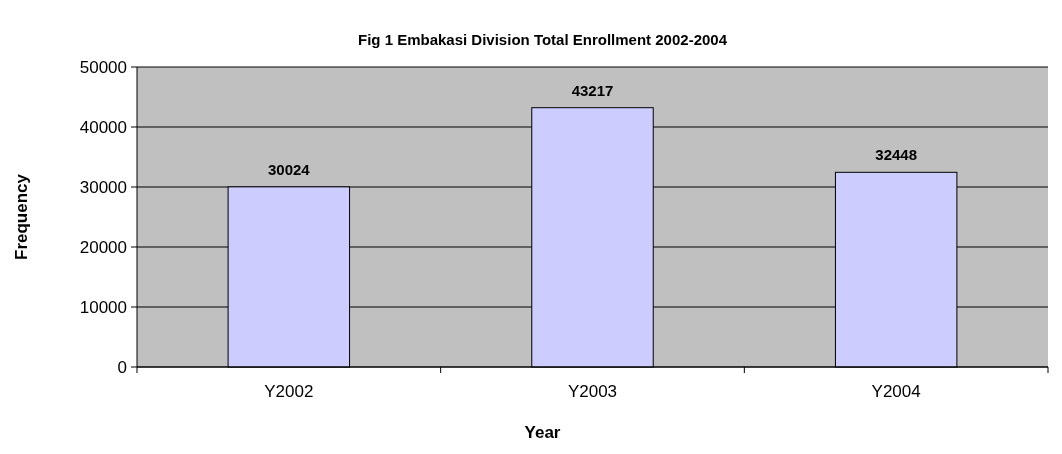  Describe the element at coordinates (542, 39) in the screenshot. I see `chart-title: Fig 1 Embakasi Division Total Enrollment 2002-2004` at that location.